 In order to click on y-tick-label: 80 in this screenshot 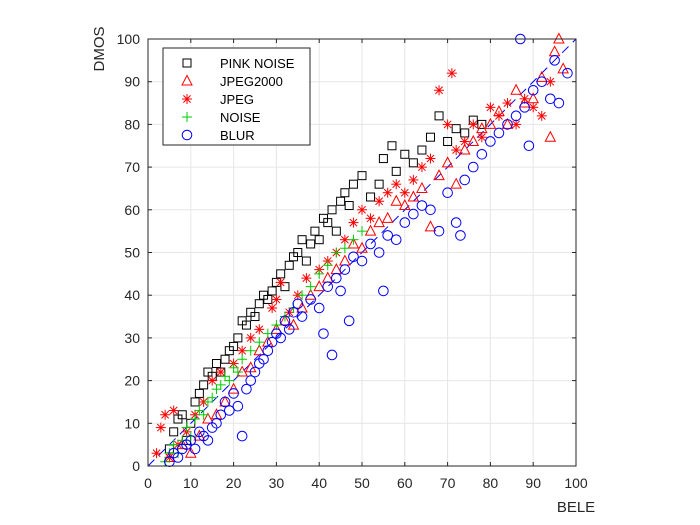, I will do `click(132, 124)`.